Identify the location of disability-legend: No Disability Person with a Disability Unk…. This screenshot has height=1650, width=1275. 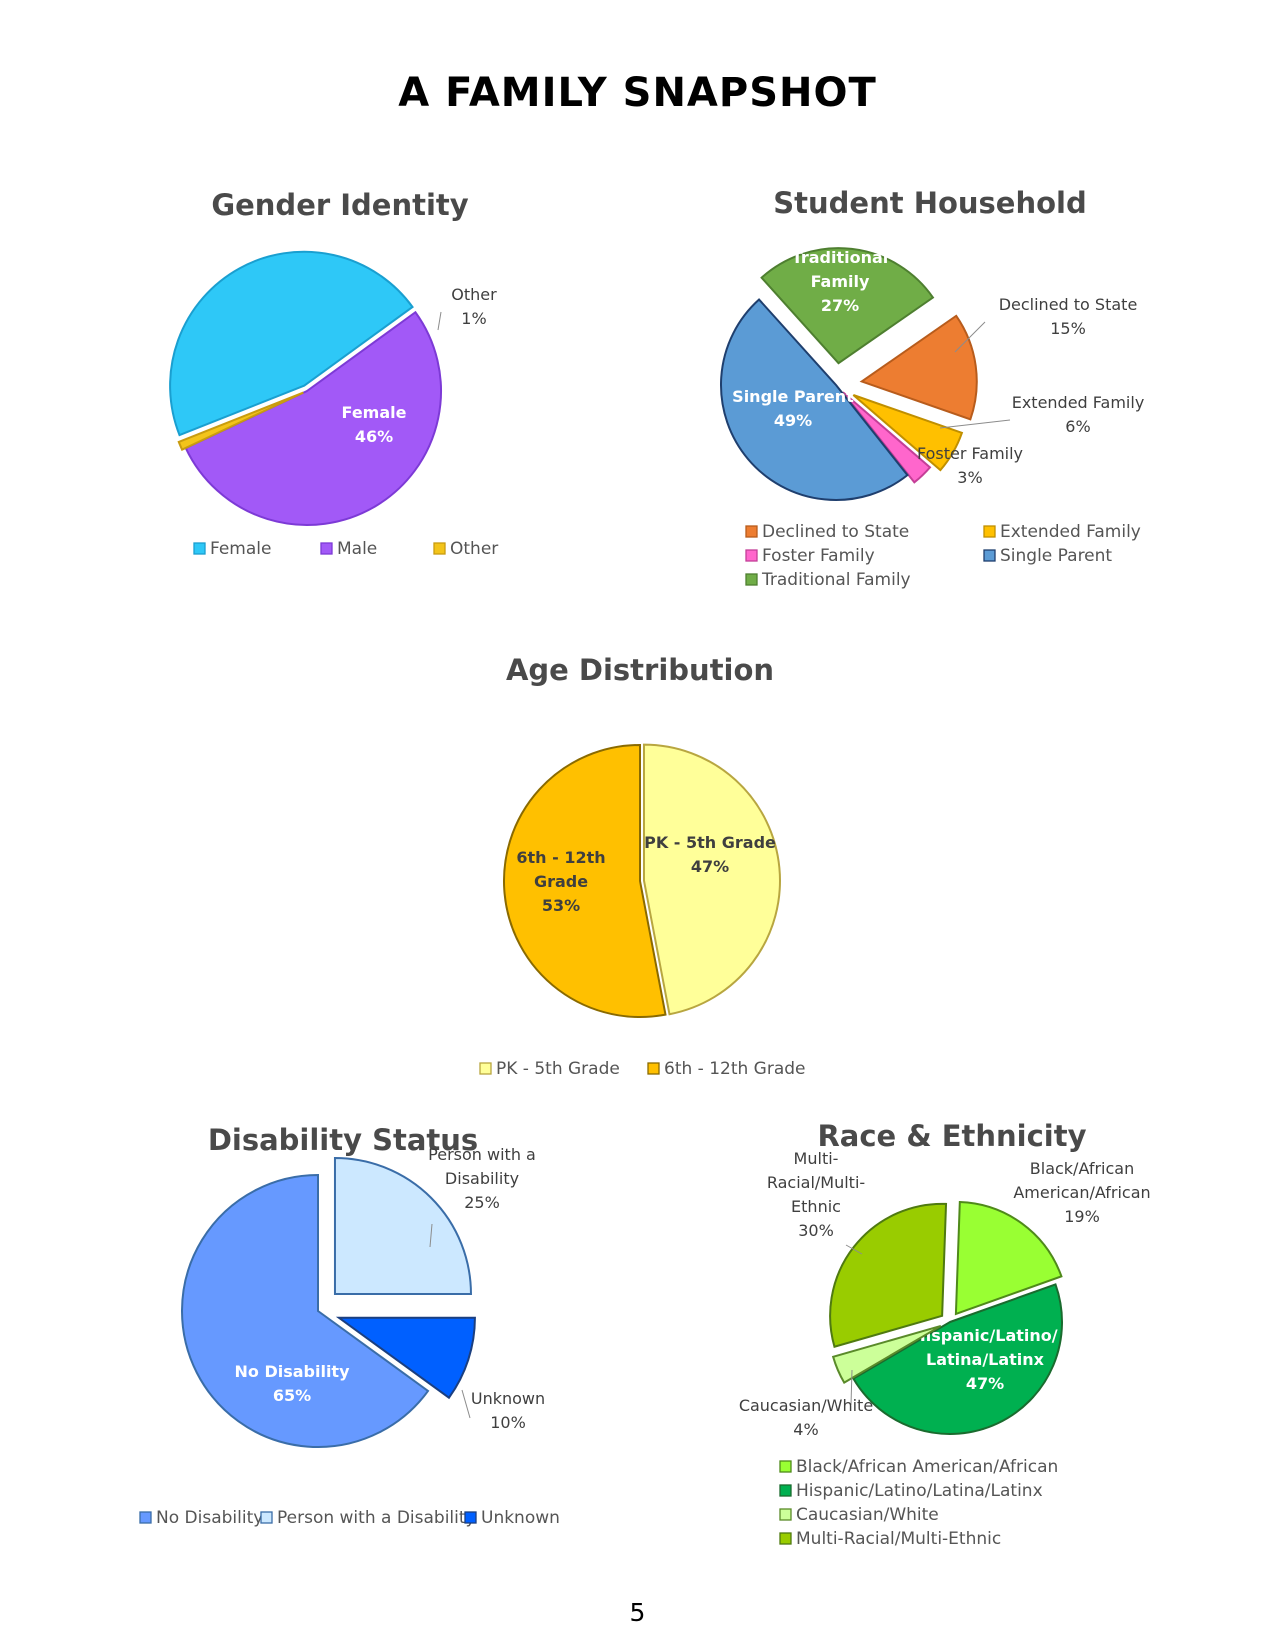
(349, 1518).